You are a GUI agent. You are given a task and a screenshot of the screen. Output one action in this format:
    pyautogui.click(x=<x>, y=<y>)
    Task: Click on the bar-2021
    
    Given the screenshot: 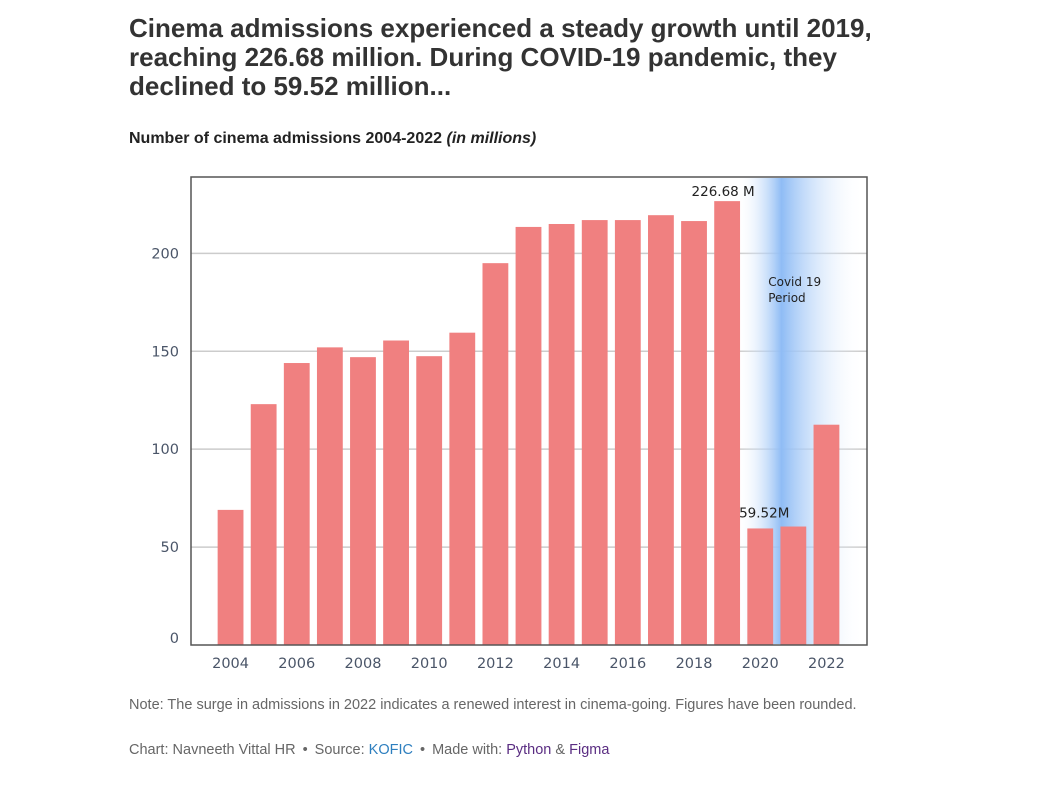 What is the action you would take?
    pyautogui.click(x=793, y=585)
    